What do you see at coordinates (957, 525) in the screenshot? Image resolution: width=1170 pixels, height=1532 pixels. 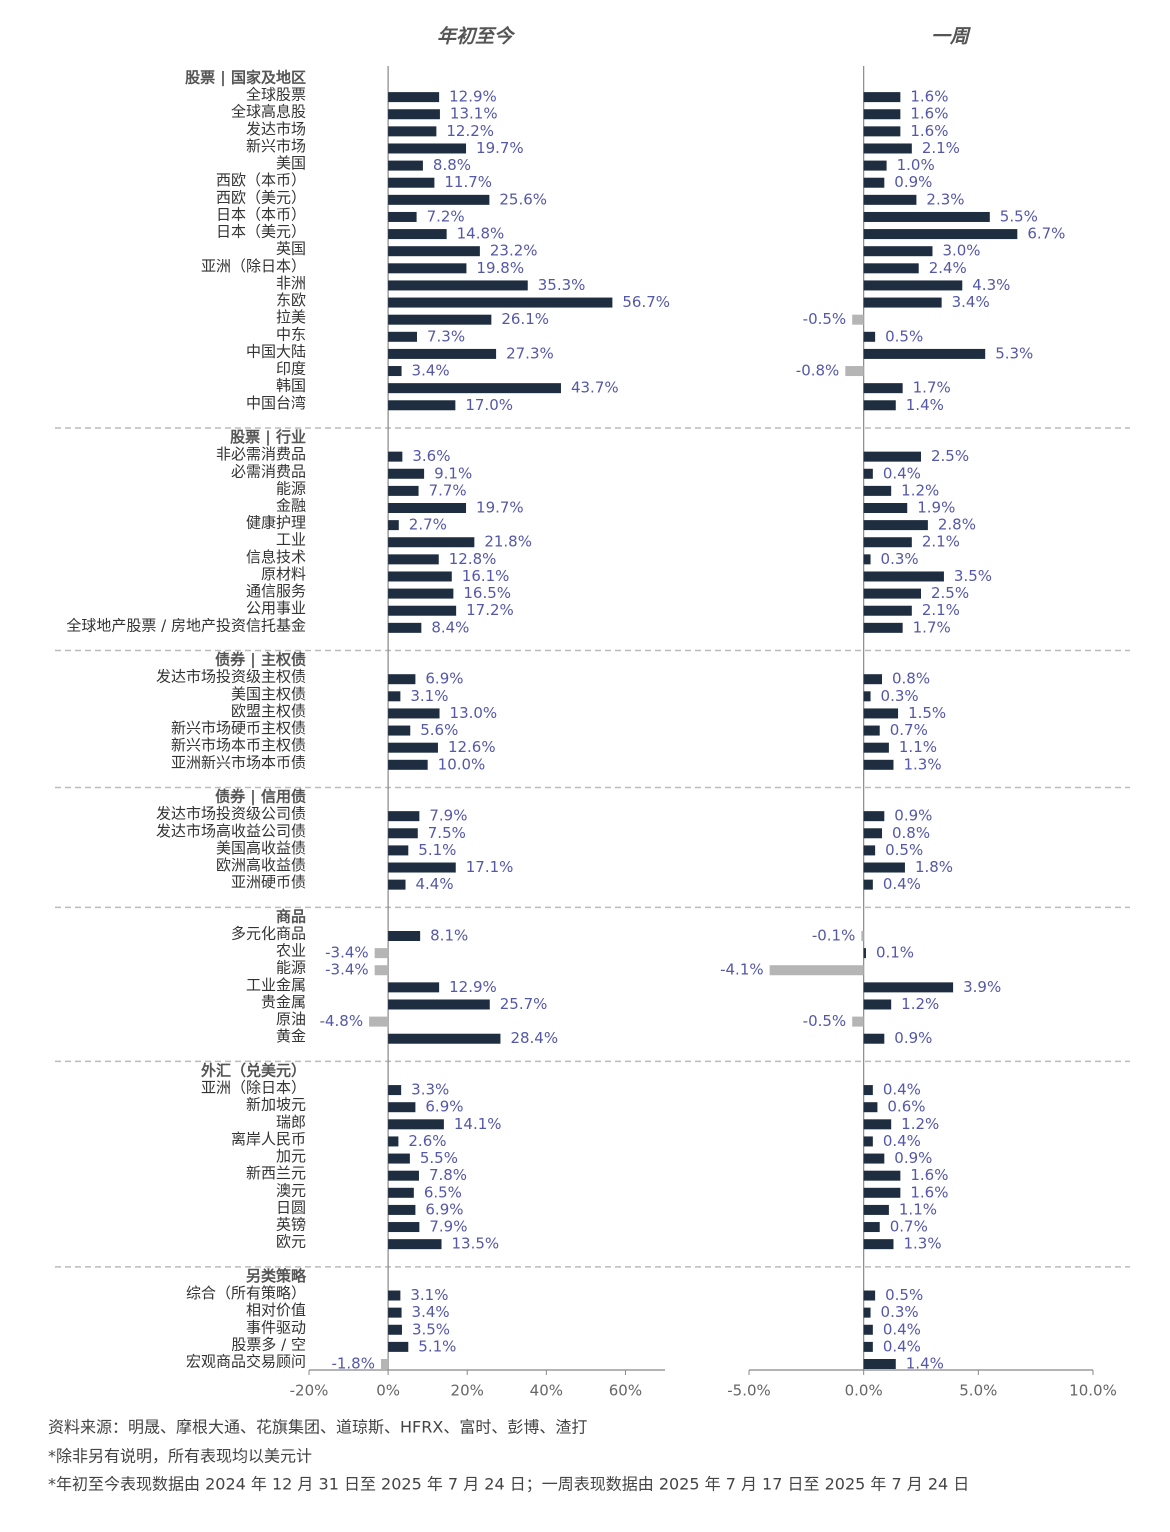 I see `value-label: 2.8%` at bounding box center [957, 525].